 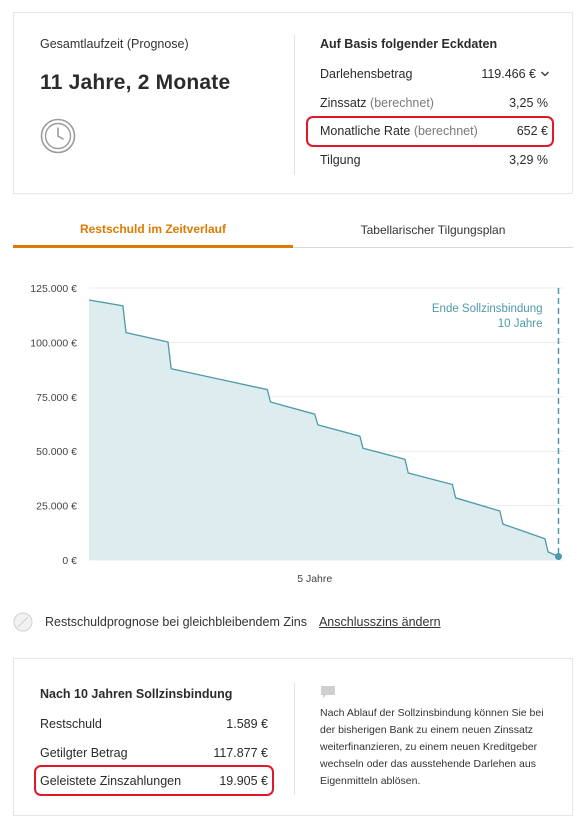 I want to click on clock-icon, so click(x=58, y=136).